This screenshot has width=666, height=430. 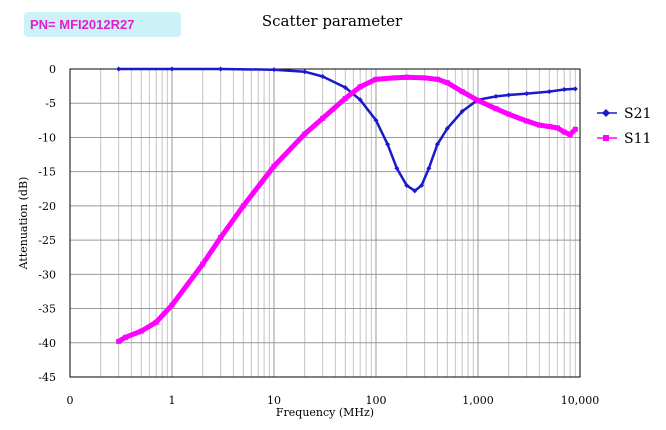 I want to click on y-tick-label: -20, so click(x=47, y=206).